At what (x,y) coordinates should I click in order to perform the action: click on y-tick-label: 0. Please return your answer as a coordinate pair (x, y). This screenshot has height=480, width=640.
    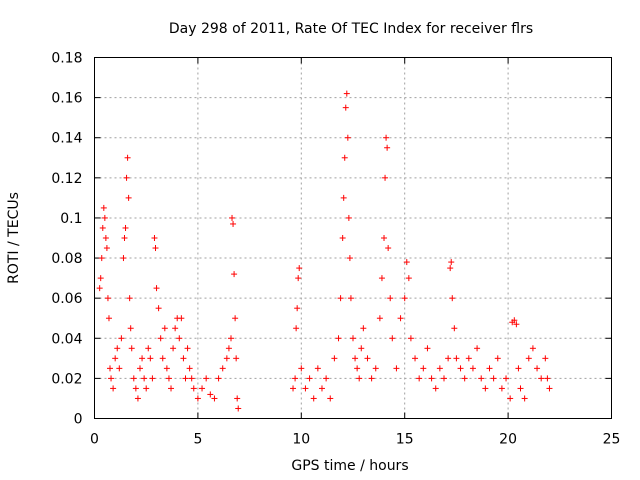
    Looking at the image, I should click on (78, 420).